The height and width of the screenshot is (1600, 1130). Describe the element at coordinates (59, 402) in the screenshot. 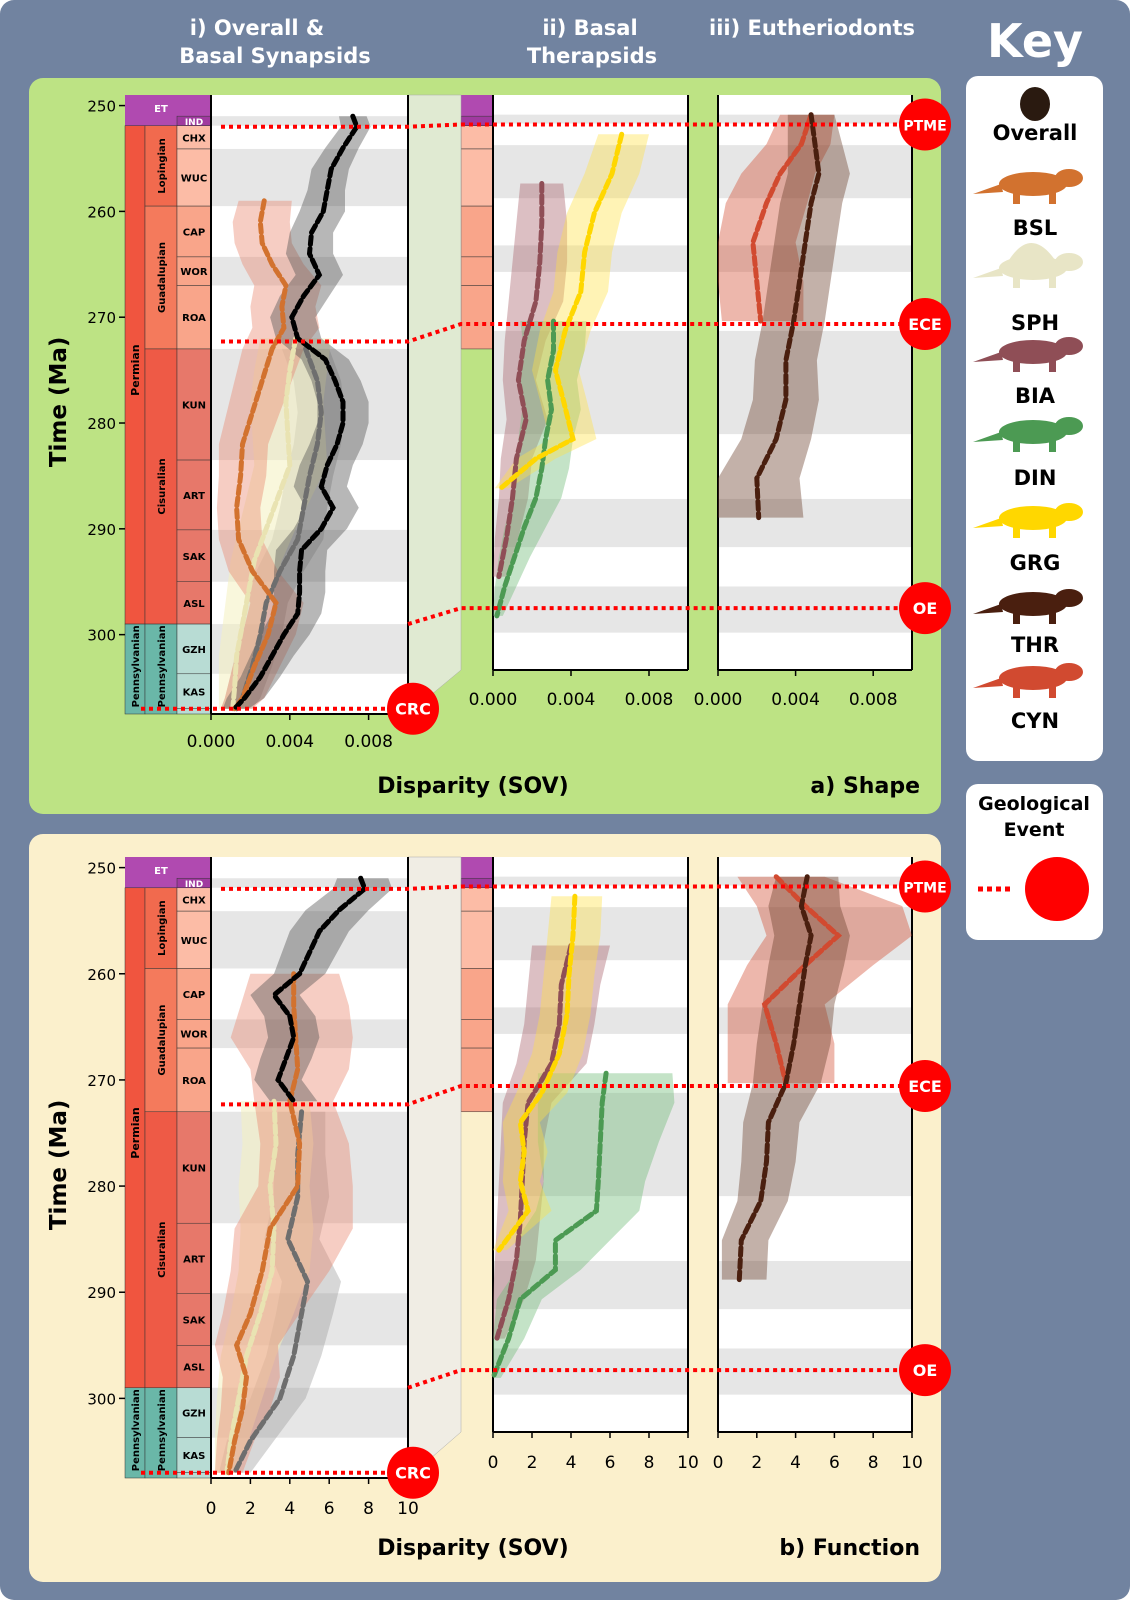

I see `y-axis-label: Time (Ma)` at that location.